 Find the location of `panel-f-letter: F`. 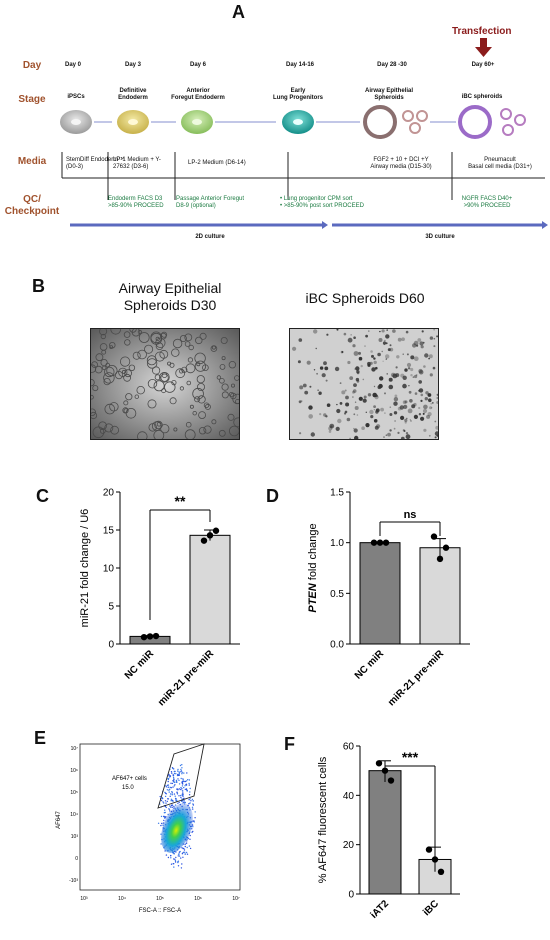

panel-f-letter: F is located at coordinates (289, 744).